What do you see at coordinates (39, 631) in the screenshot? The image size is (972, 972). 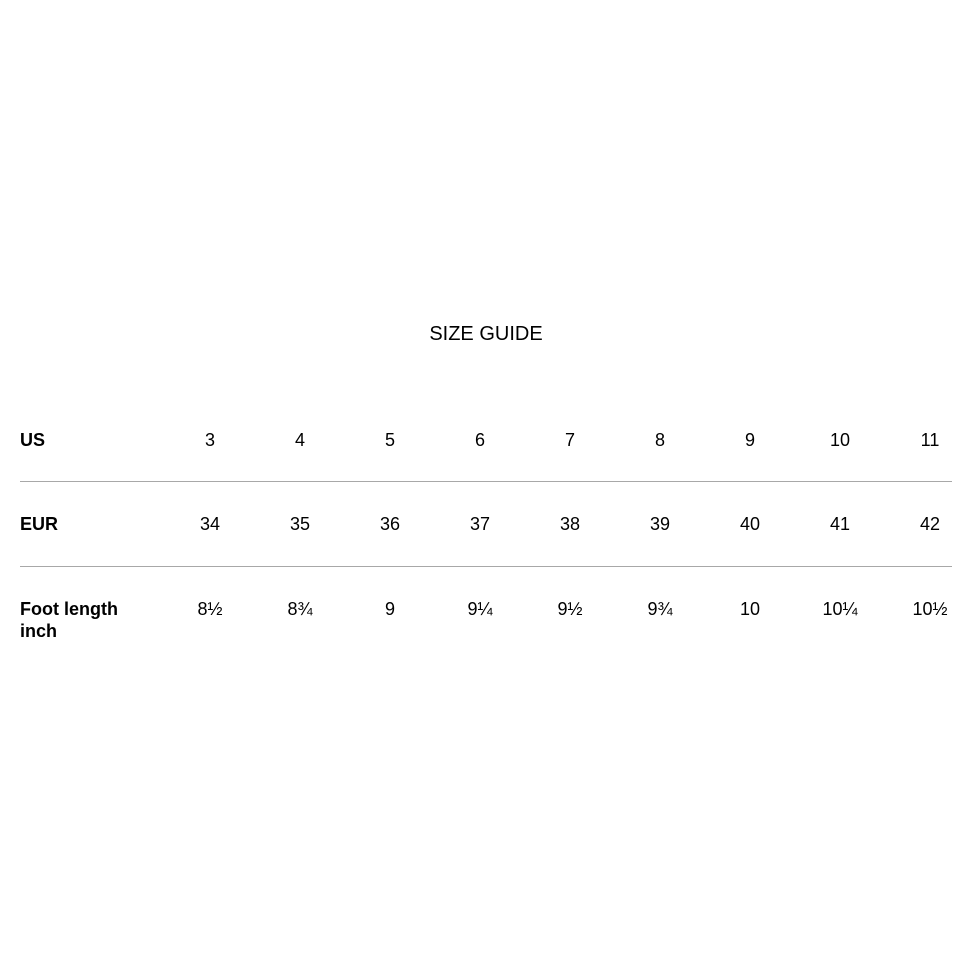 I see `row-label-line2: inch` at bounding box center [39, 631].